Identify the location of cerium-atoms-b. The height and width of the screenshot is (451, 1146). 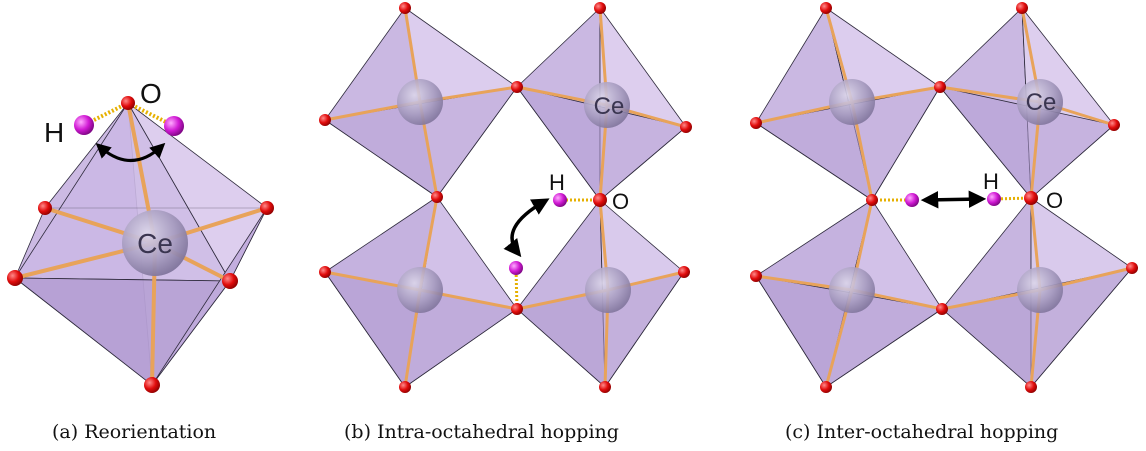
(514, 196).